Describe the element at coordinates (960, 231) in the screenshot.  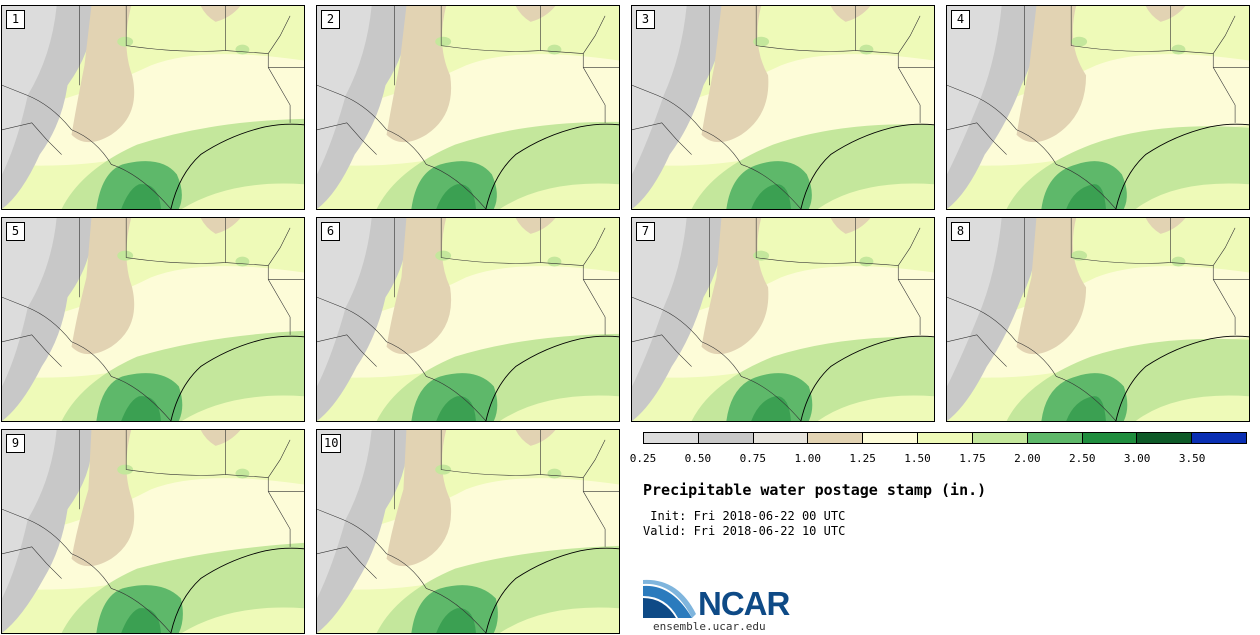
I see `member-number-label: 8` at that location.